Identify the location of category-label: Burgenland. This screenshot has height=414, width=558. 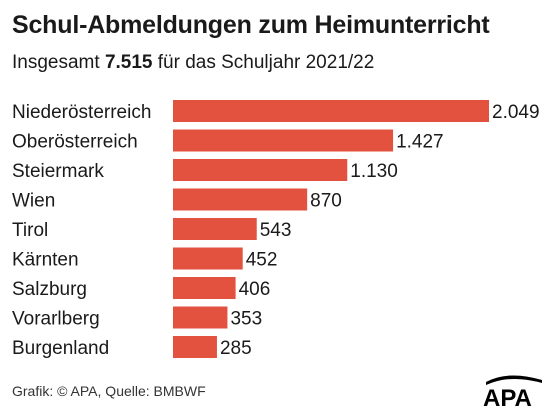
(60, 348).